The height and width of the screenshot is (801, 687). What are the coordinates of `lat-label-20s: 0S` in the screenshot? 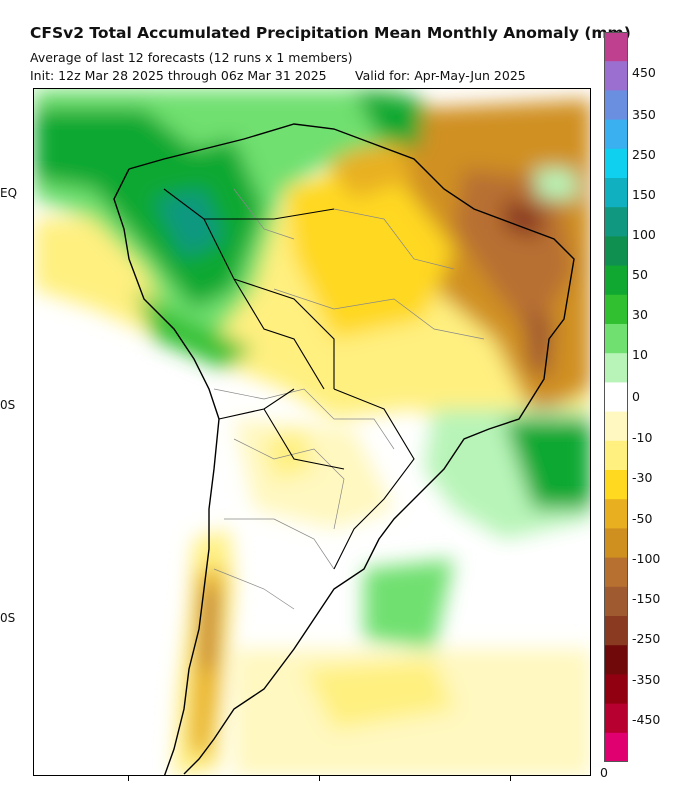 It's located at (8, 405).